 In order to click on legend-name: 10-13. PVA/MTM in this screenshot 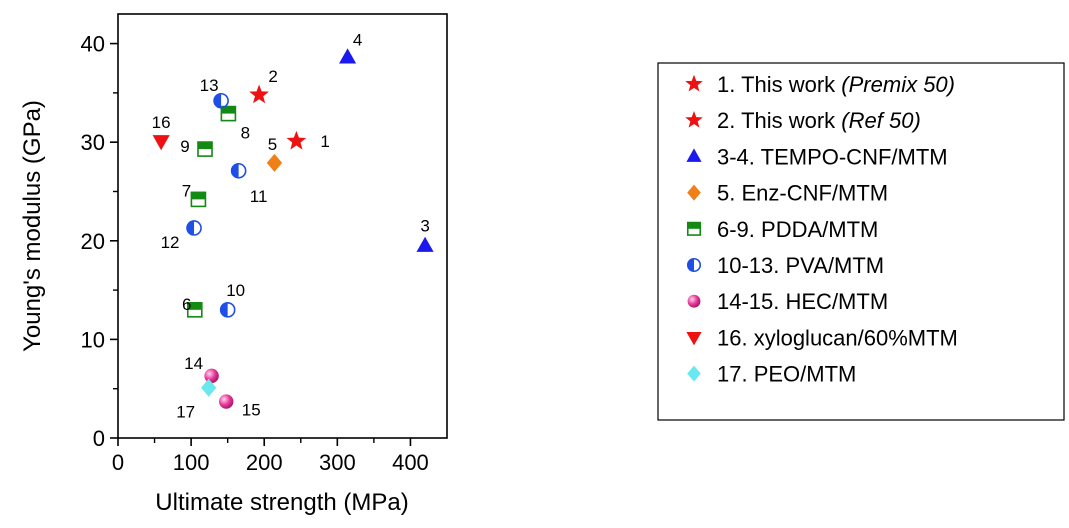, I will do `click(800, 265)`.